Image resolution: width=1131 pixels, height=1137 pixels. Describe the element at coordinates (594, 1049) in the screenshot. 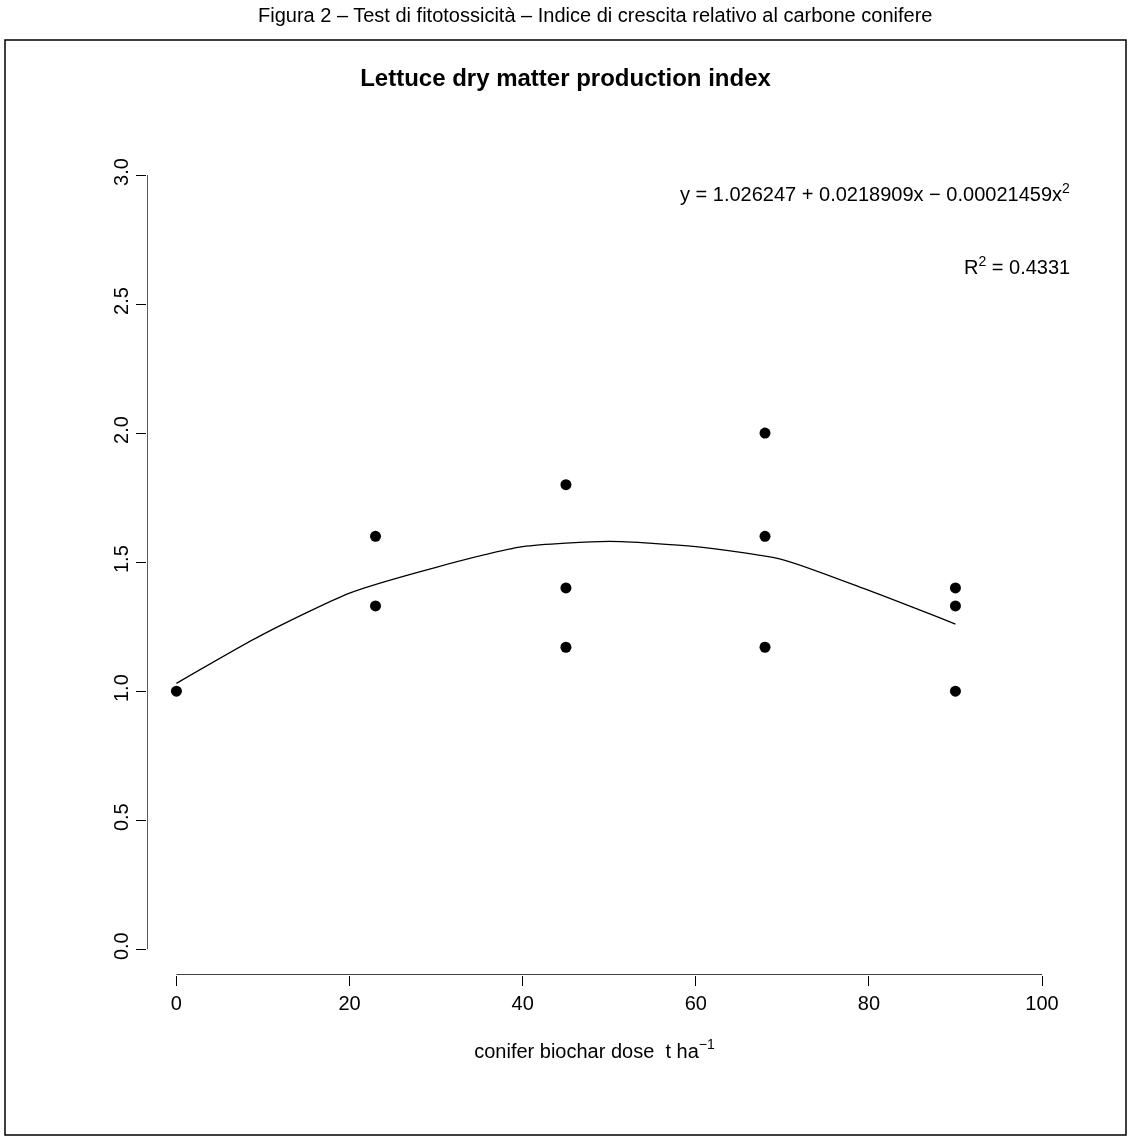

I see `x-axis-title: conifer biochar dose t ha$^{−1}$` at that location.